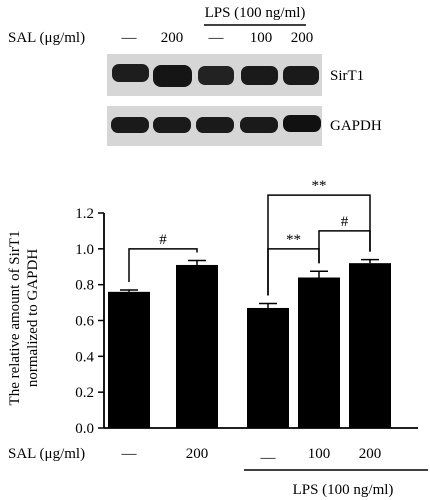  Describe the element at coordinates (249, 283) in the screenshot. I see `error-bars` at that location.